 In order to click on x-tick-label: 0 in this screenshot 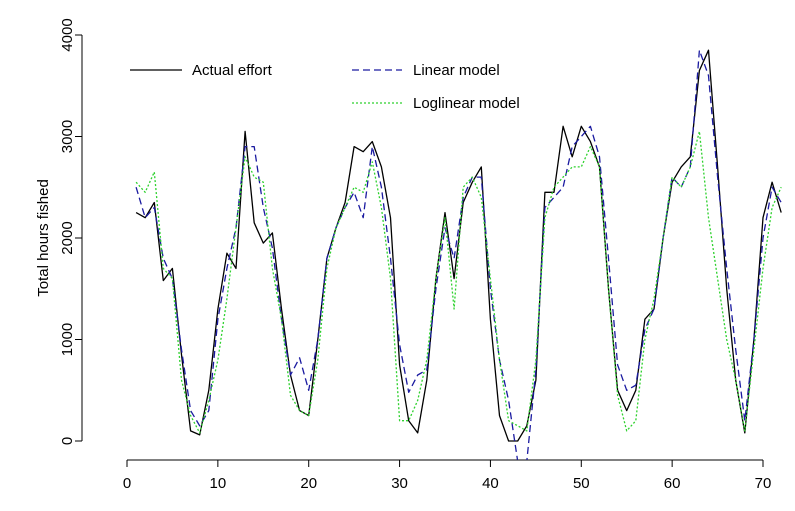, I will do `click(127, 483)`.